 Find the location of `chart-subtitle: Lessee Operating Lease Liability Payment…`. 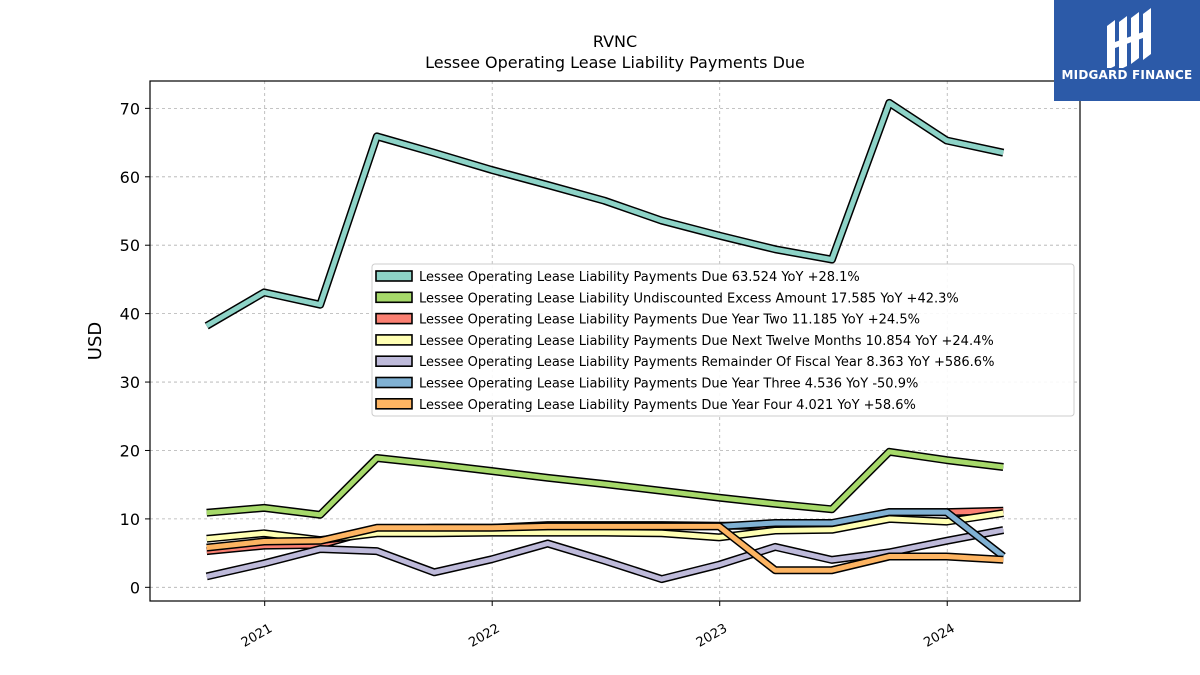

chart-subtitle: Lessee Operating Lease Liability Payment… is located at coordinates (615, 62).